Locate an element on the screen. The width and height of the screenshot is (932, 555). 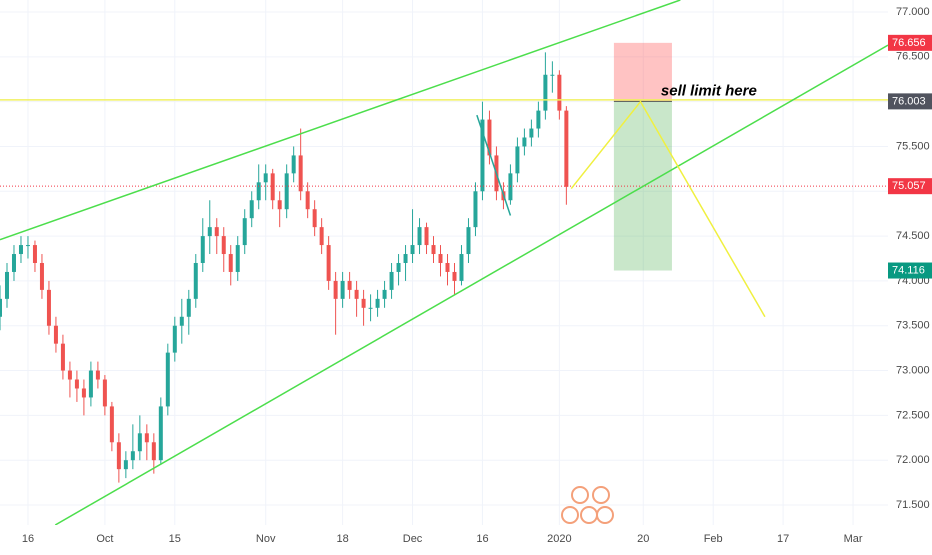
x-tick-label: Nov is located at coordinates (266, 539).